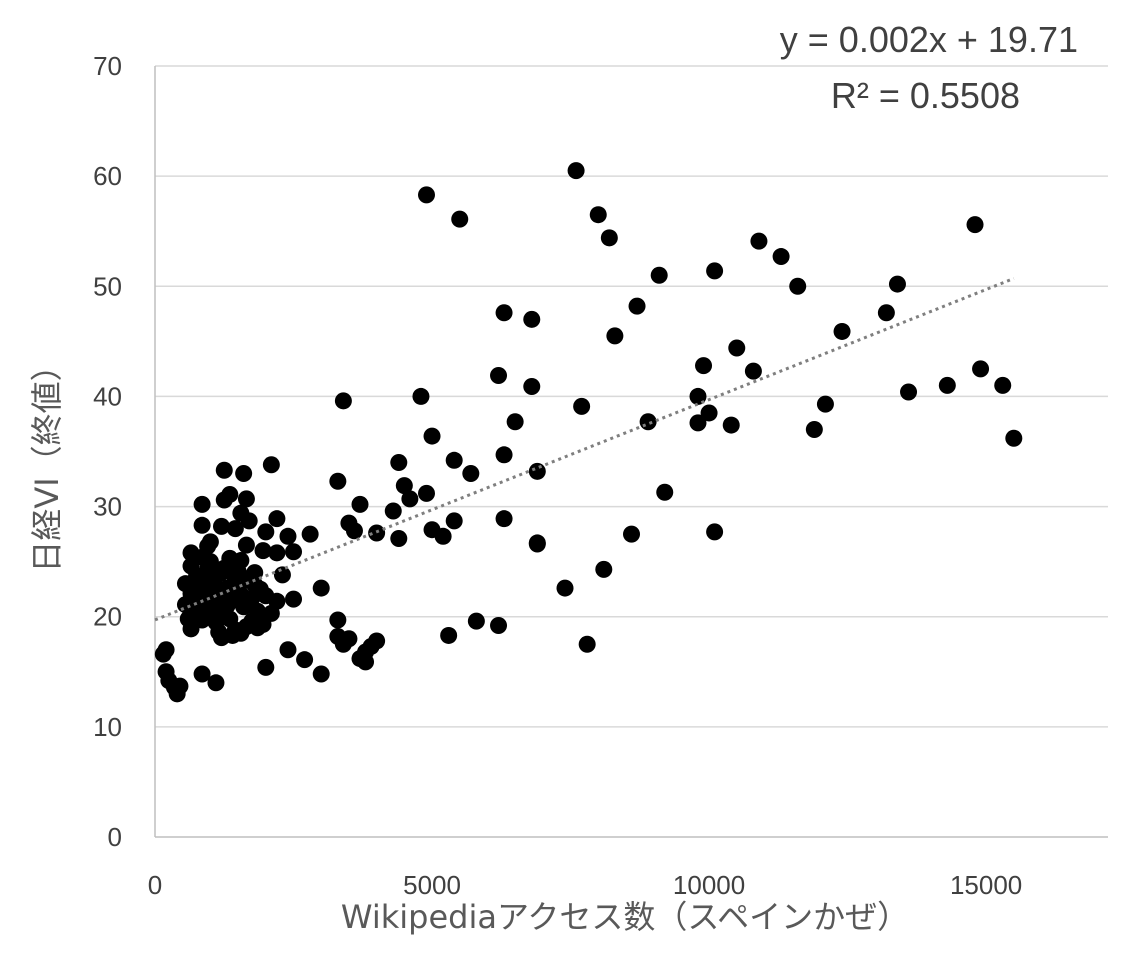 The height and width of the screenshot is (963, 1139). What do you see at coordinates (155, 885) in the screenshot?
I see `x-tick-label: 0` at bounding box center [155, 885].